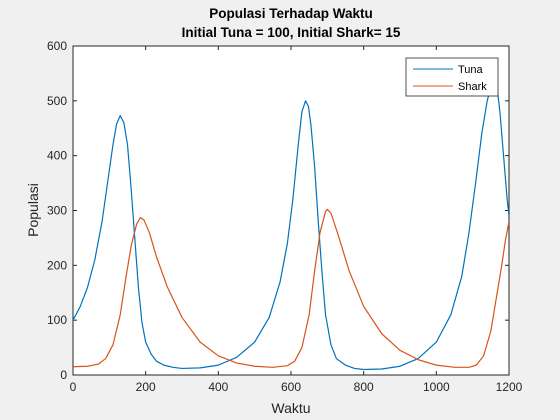  I want to click on x-axis-label: Waktu, so click(290, 408).